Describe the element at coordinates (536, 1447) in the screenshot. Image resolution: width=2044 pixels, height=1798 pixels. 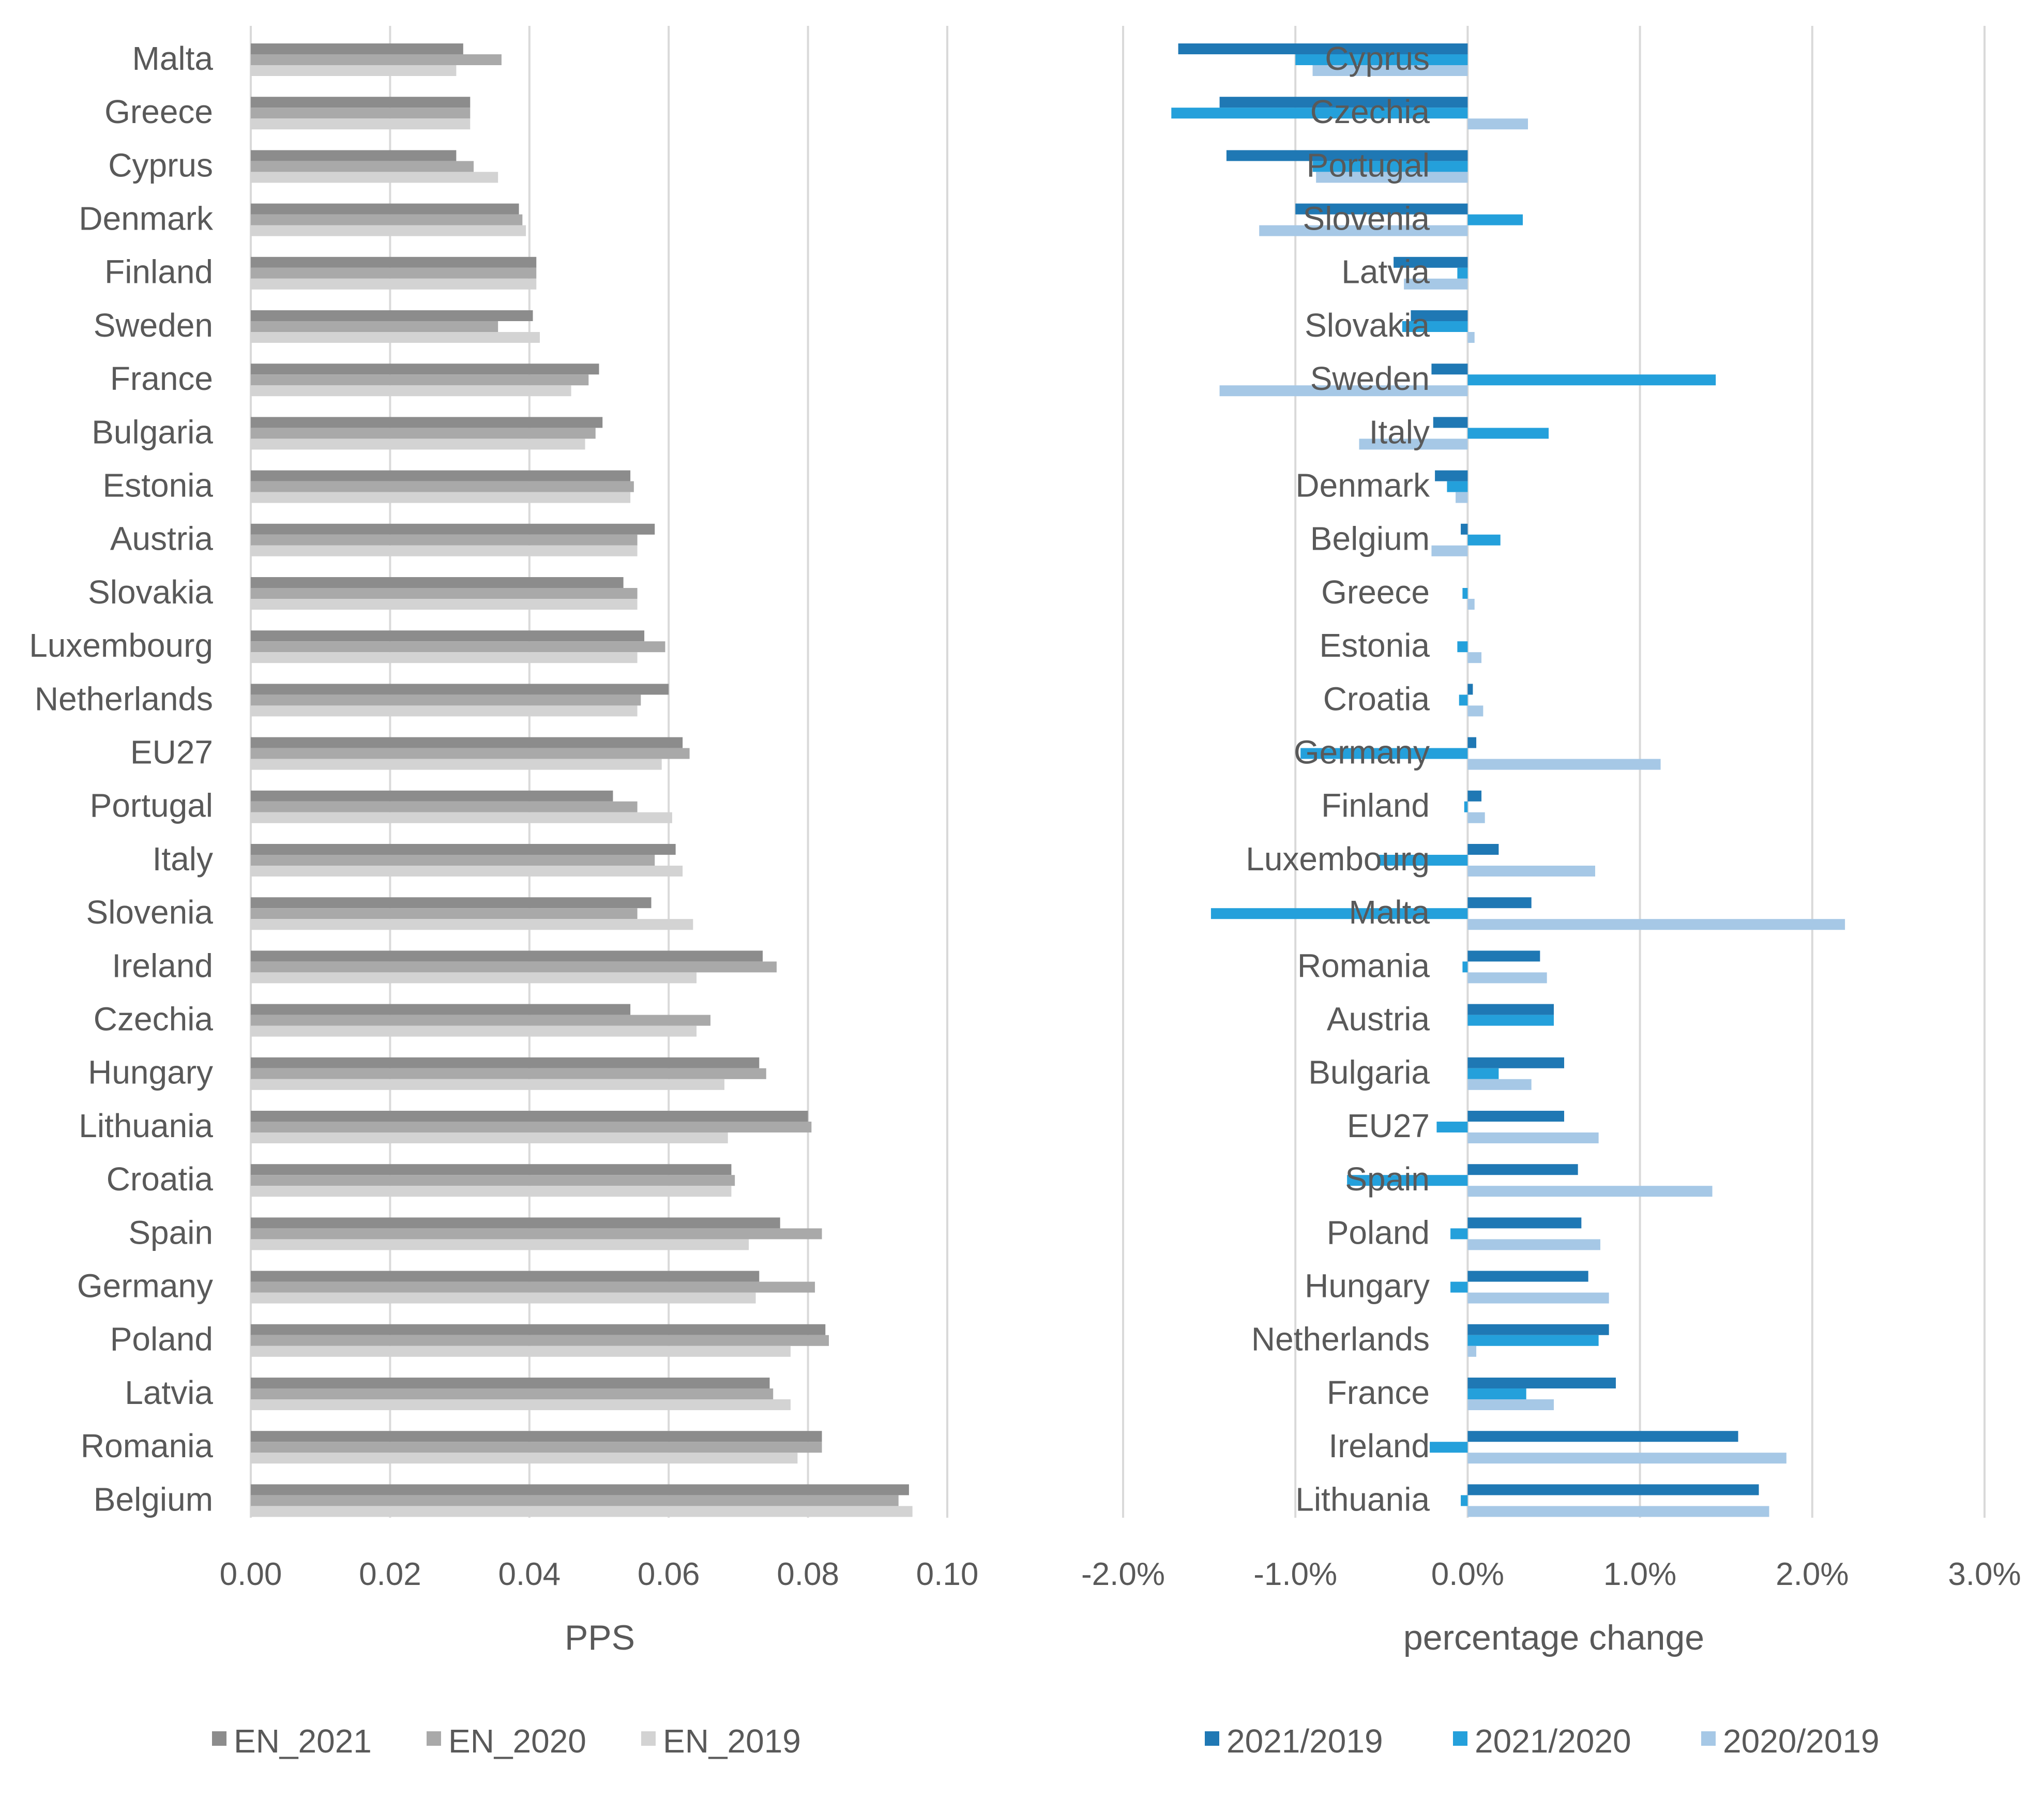
I see `bar-romania-en-2020` at that location.